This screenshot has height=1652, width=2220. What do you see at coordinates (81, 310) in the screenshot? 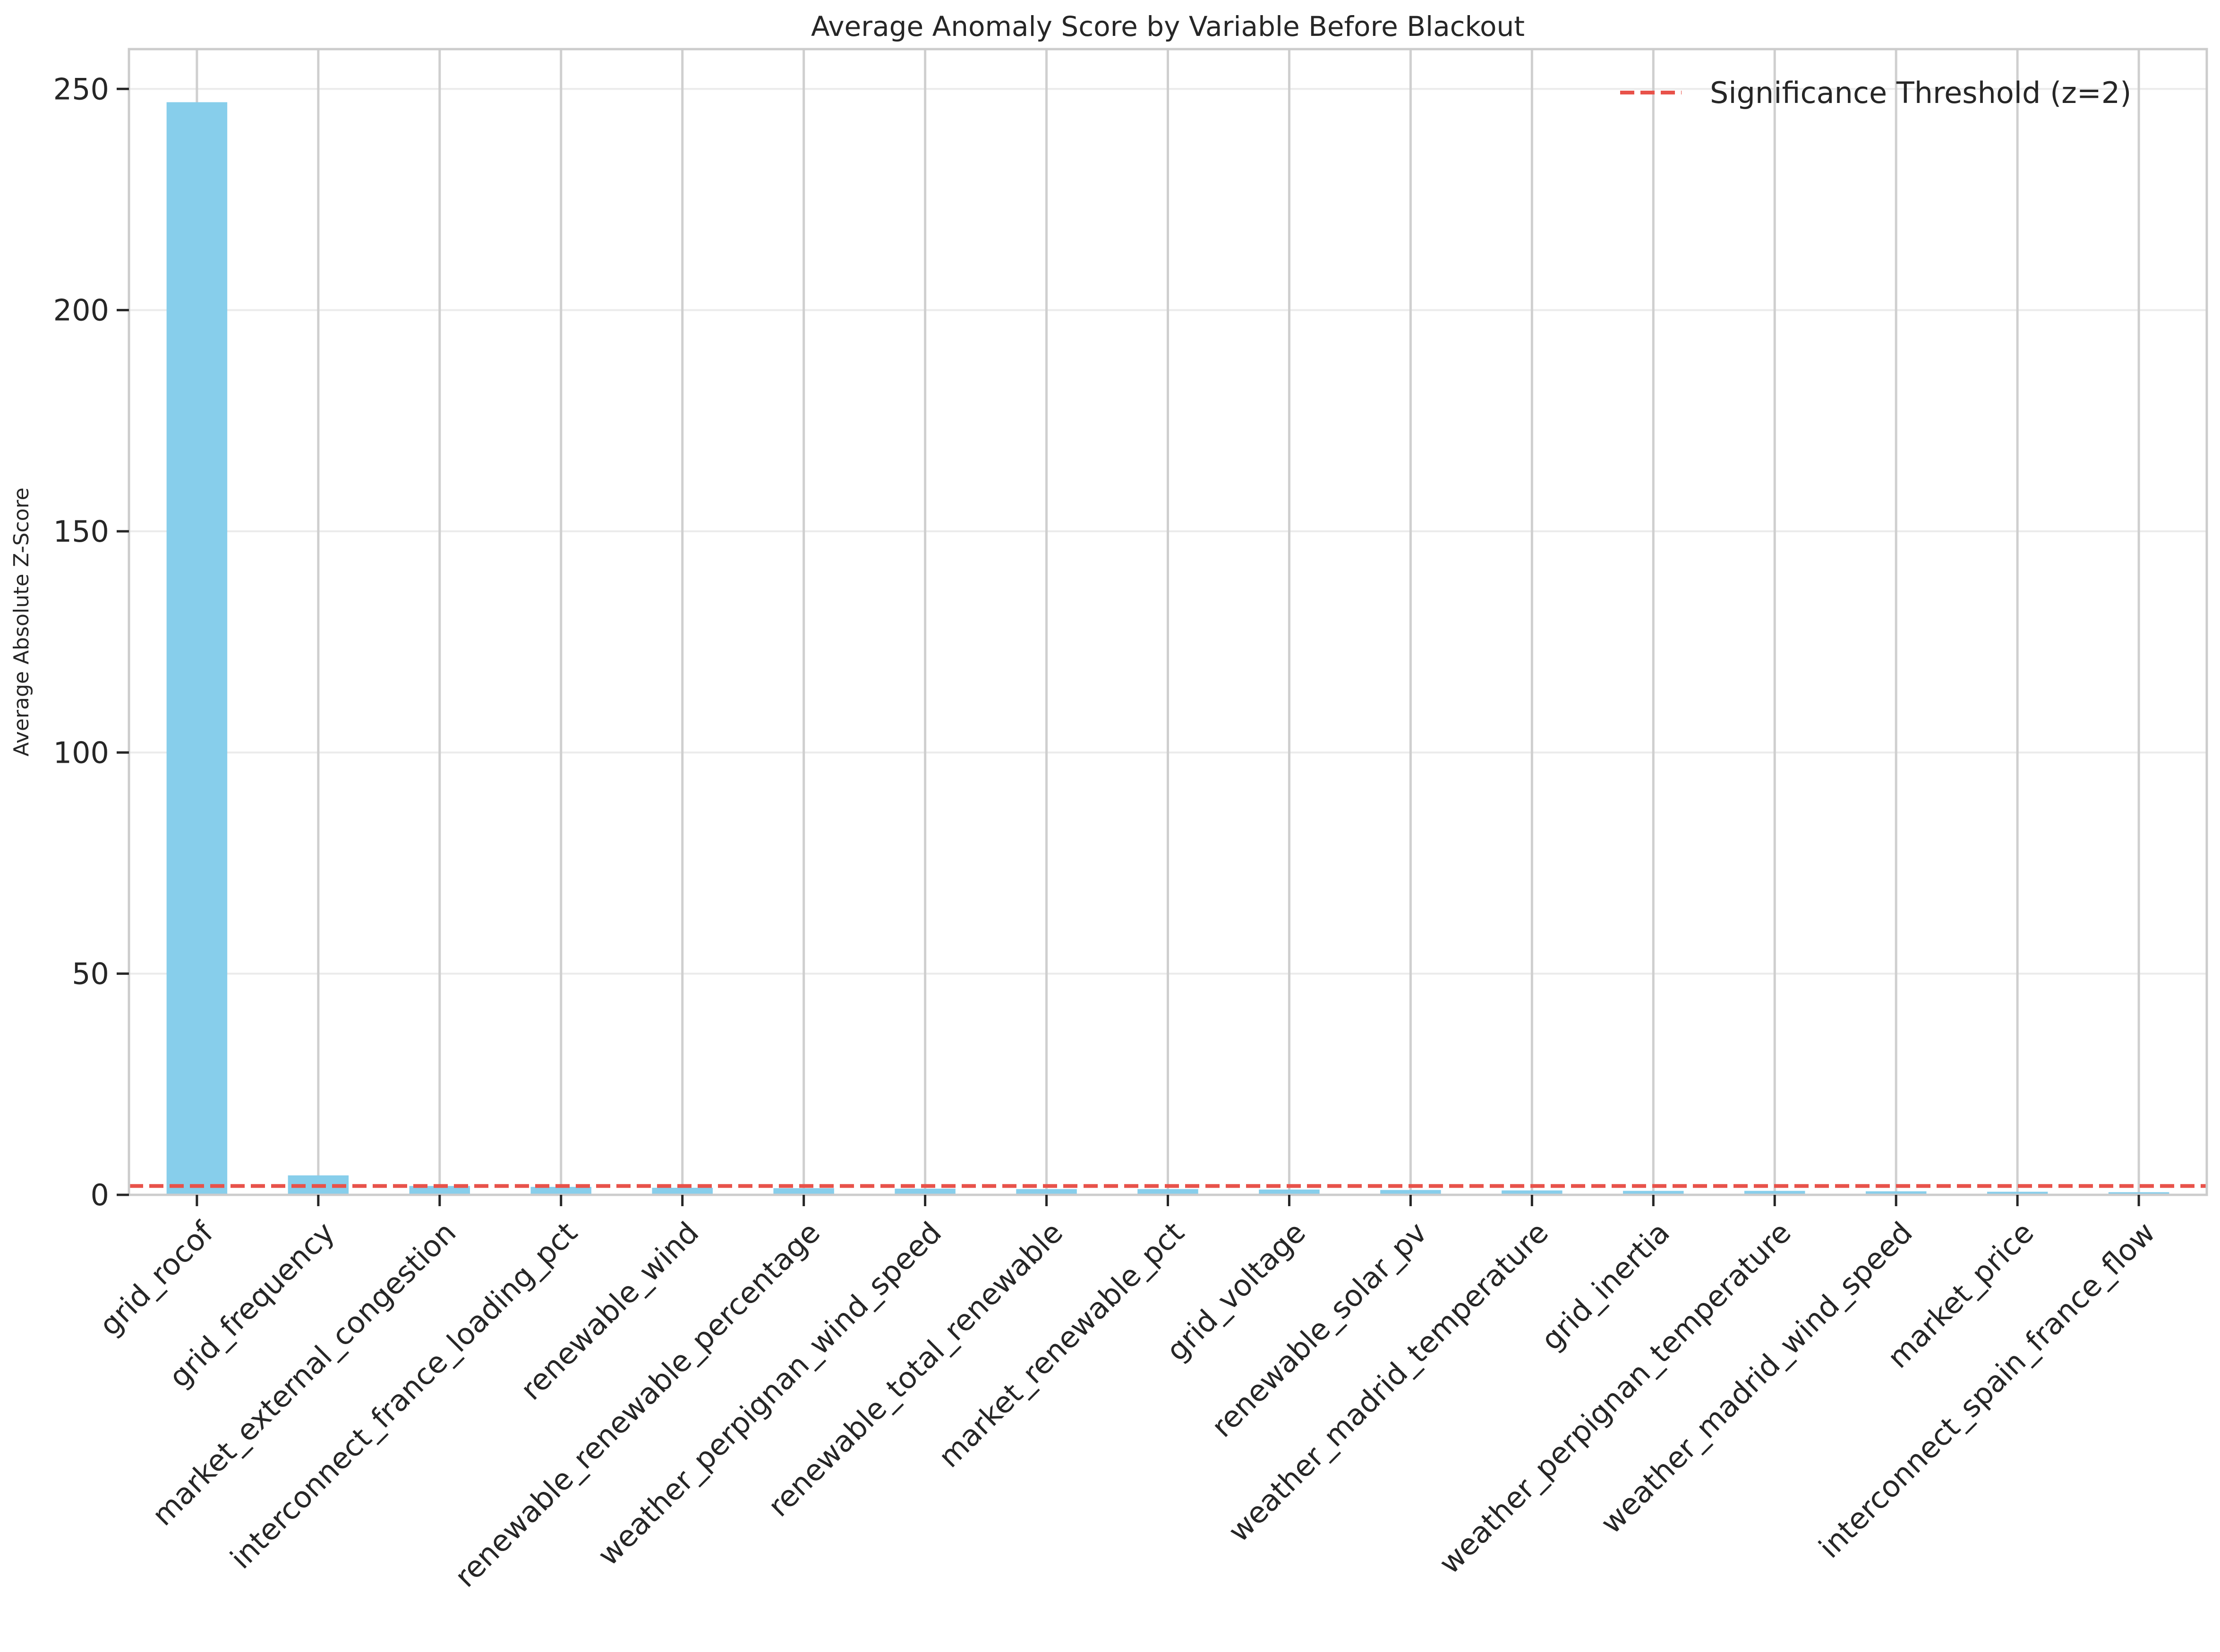
I see `y-tick-label: 200` at bounding box center [81, 310].